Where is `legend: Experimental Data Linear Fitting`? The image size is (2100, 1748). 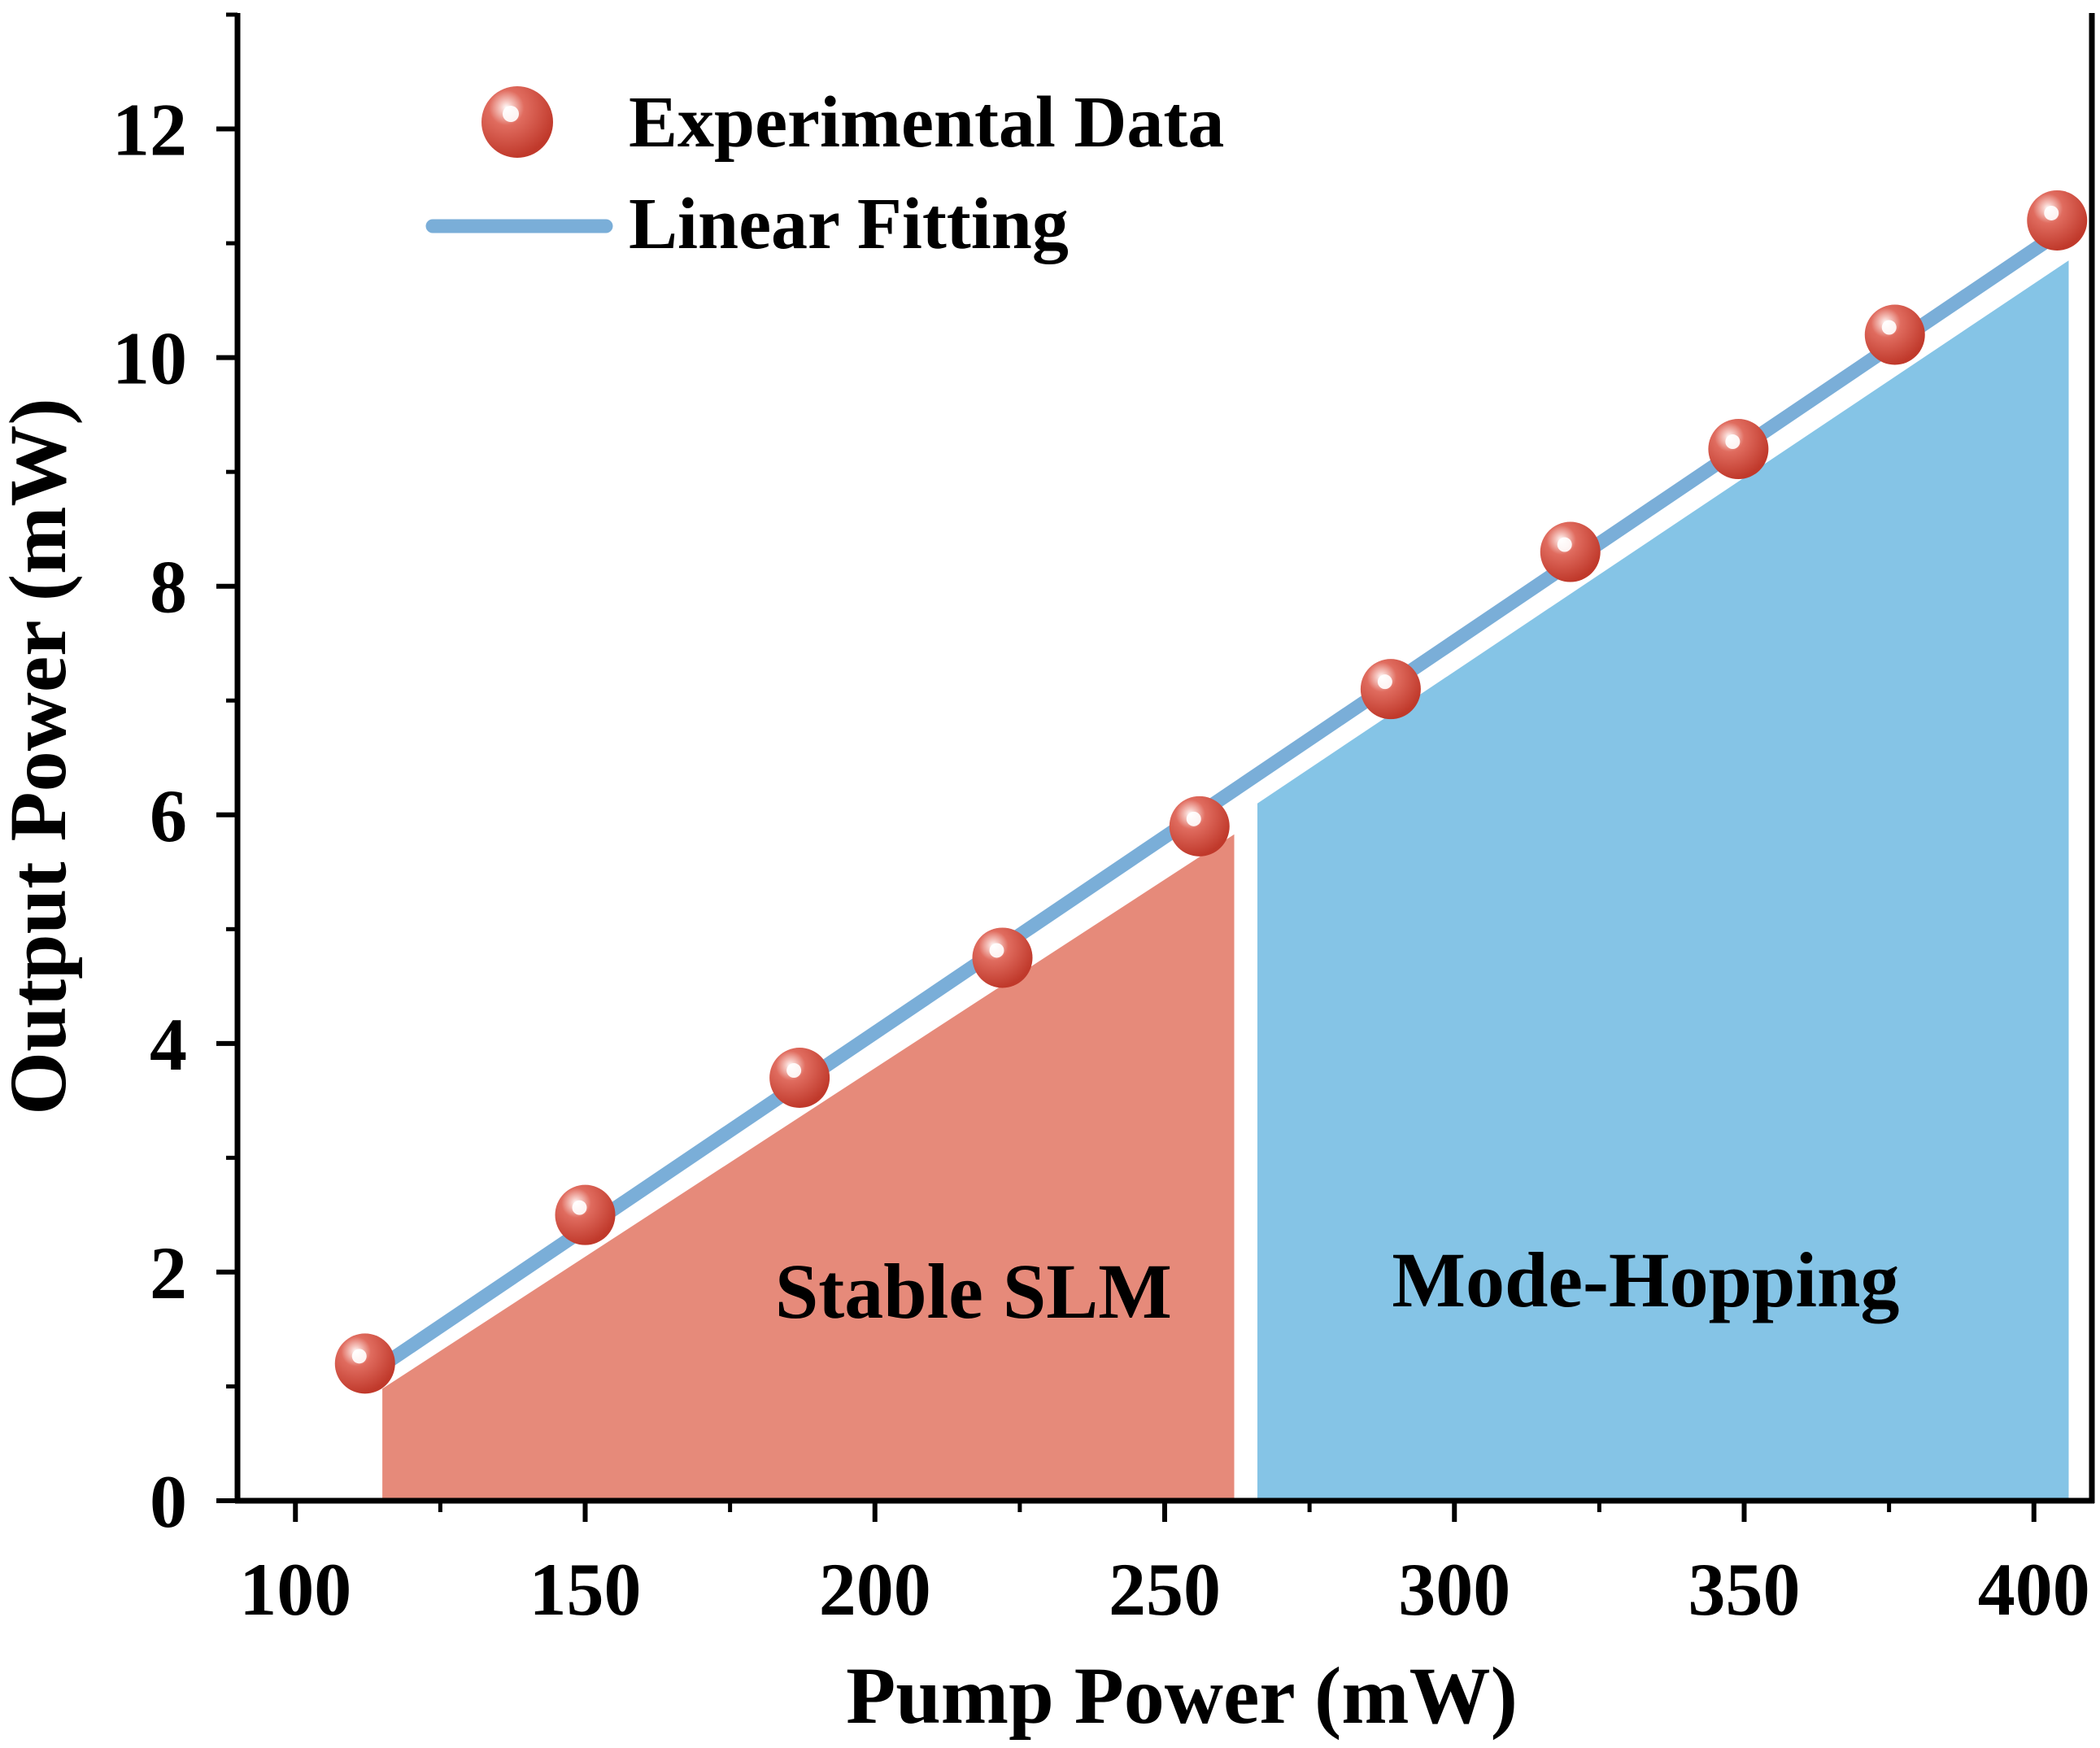 legend: Experimental Data Linear Fitting is located at coordinates (824, 173).